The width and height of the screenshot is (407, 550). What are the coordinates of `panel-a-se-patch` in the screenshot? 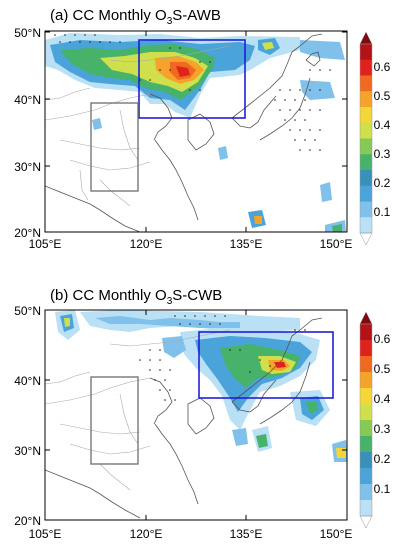 It's located at (326, 192).